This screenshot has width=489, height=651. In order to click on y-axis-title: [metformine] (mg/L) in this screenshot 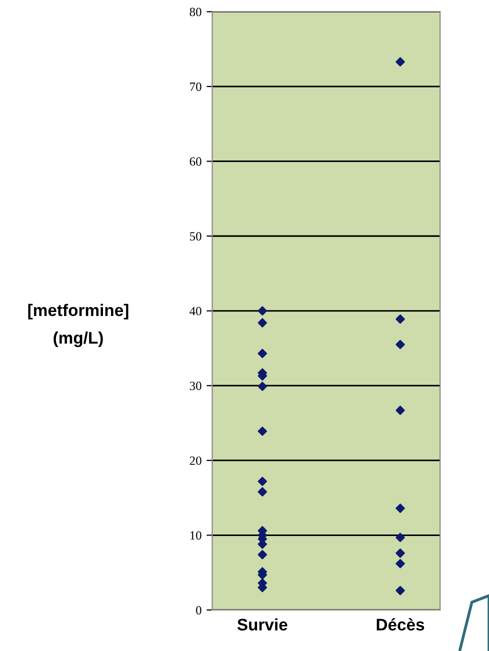, I will do `click(78, 326)`.